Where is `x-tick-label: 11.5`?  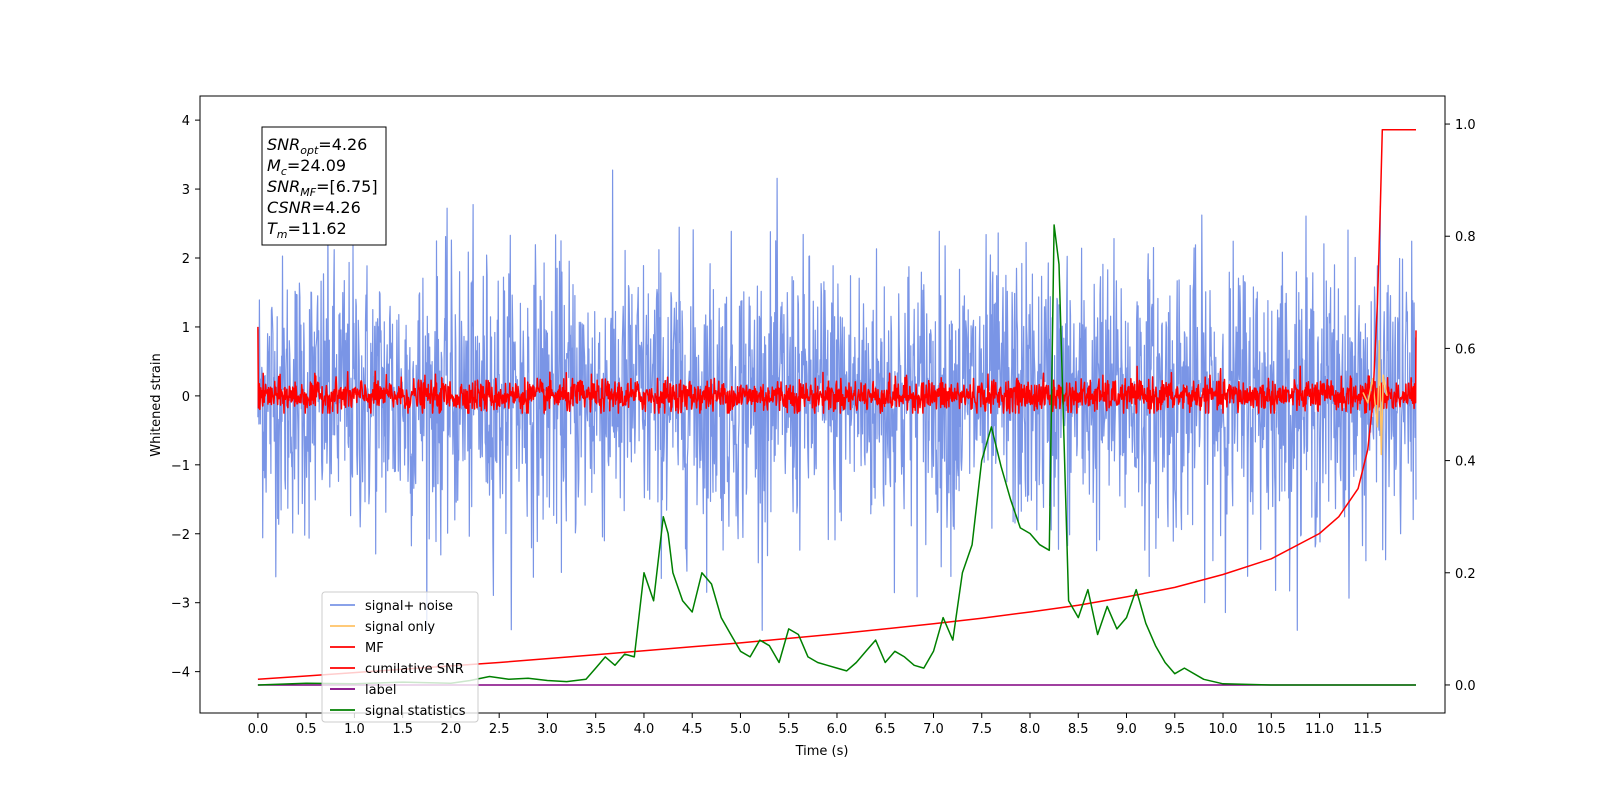
x-tick-label: 11.5 is located at coordinates (1367, 729).